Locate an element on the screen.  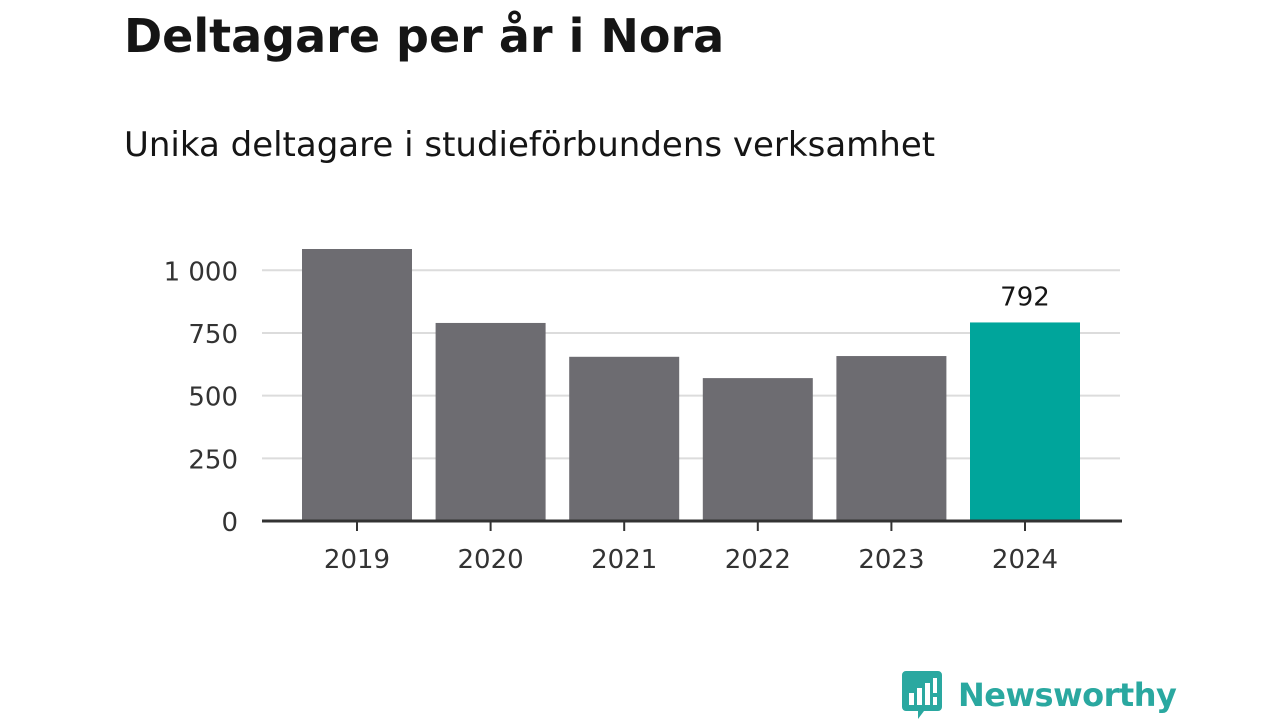
brand-name: Newsworthy is located at coordinates (1067, 695).